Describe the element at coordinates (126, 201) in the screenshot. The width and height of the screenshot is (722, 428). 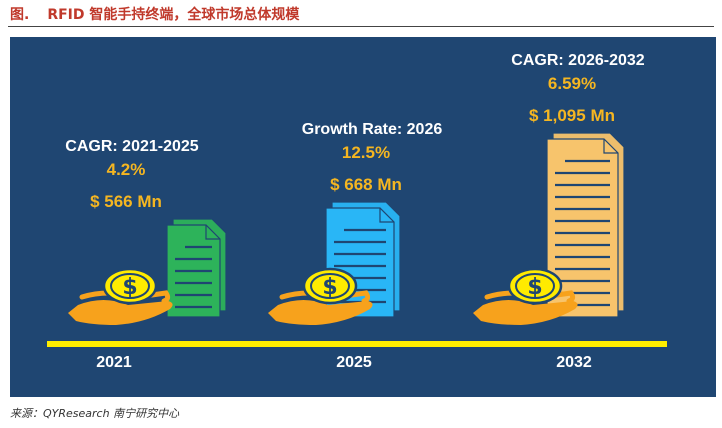
I see `value-label-2021: $ 566 Mn` at that location.